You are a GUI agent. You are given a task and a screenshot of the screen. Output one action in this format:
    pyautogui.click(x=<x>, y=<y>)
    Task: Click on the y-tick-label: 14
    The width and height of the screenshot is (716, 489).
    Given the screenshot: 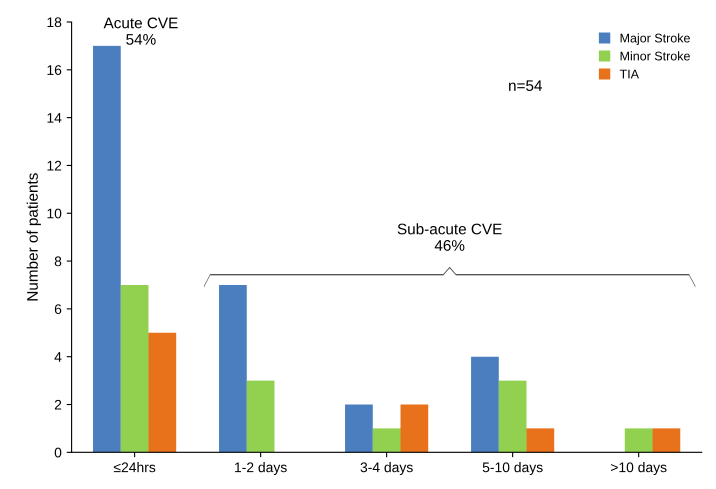 What is the action you would take?
    pyautogui.click(x=54, y=118)
    